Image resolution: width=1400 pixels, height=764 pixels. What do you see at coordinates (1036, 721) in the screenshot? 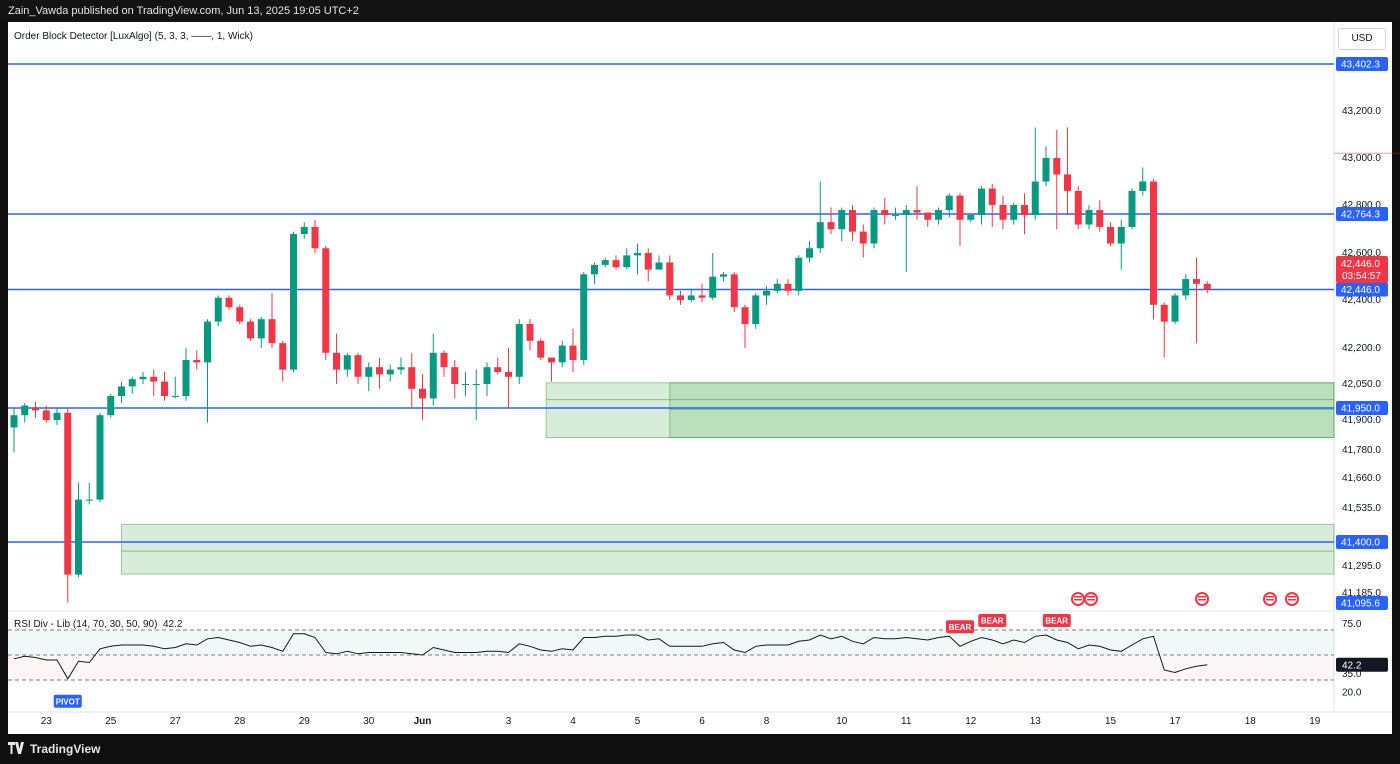
I see `time-tick-15: 13` at bounding box center [1036, 721].